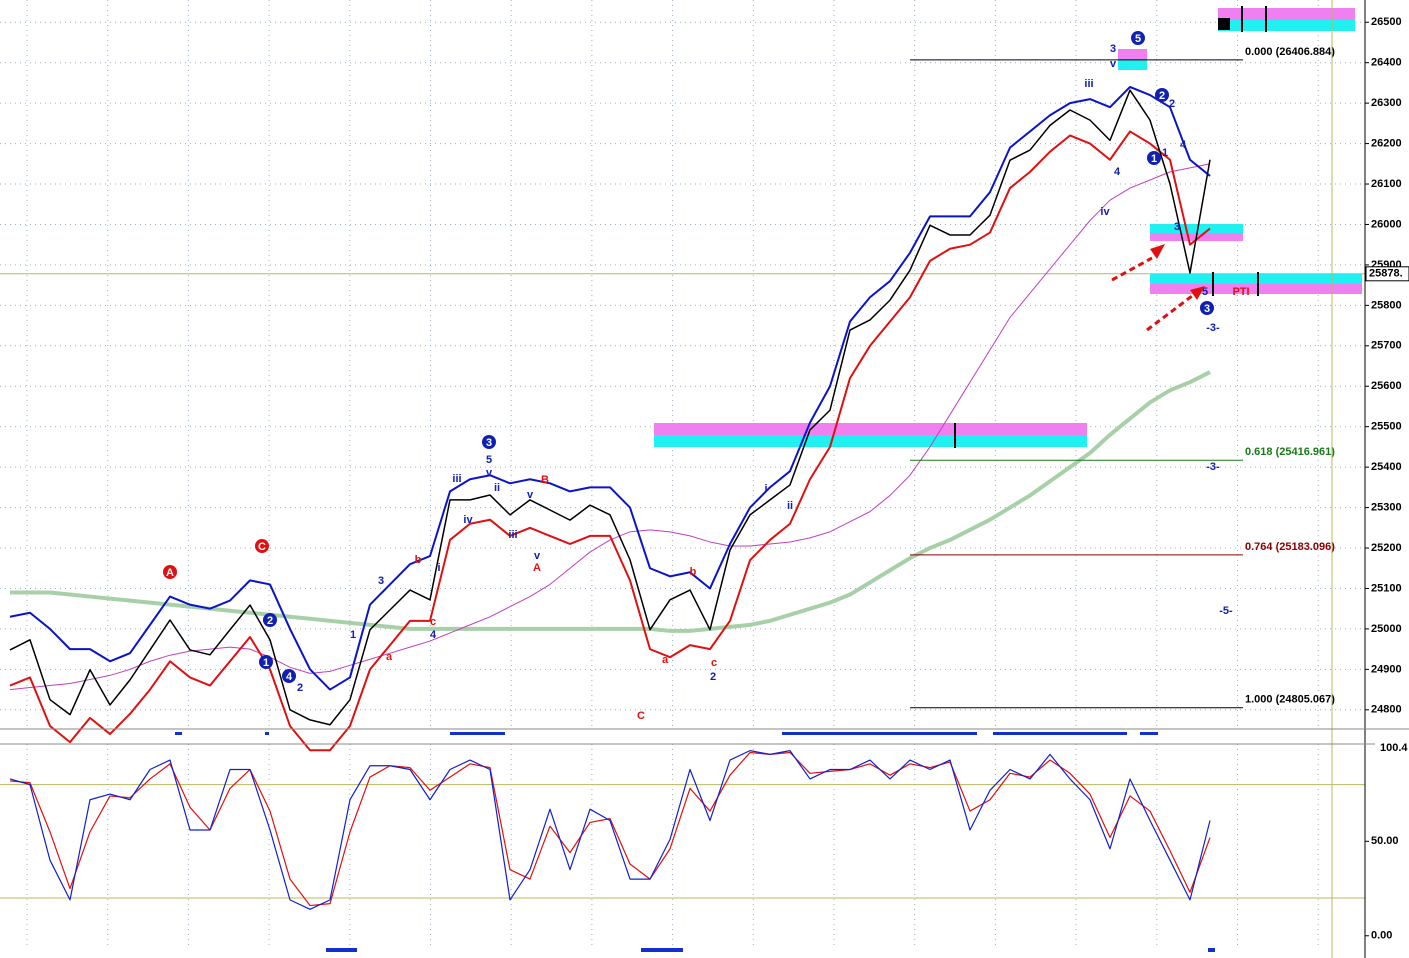  I want to click on y-tick-label: 25400, so click(1386, 467).